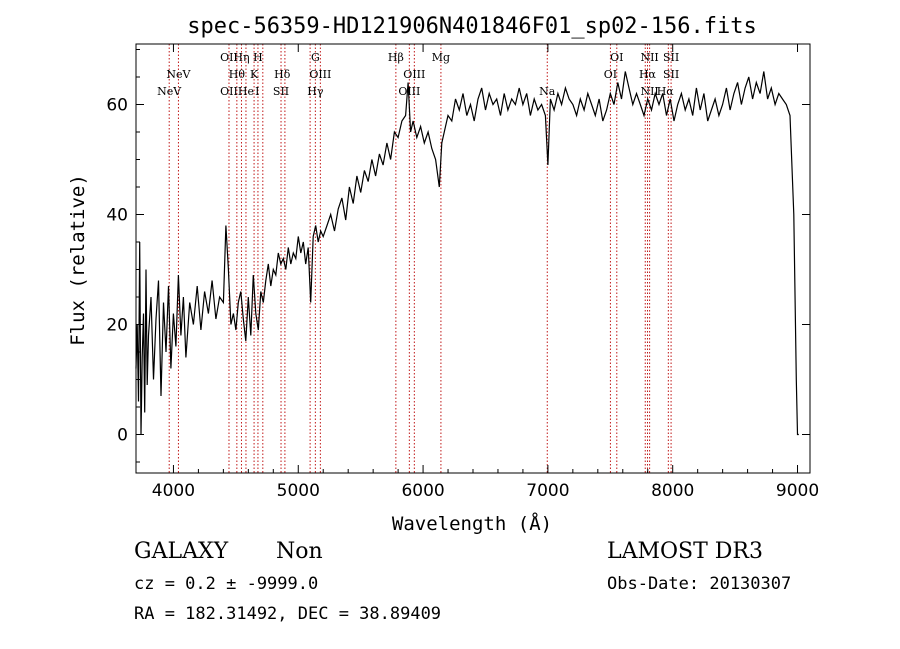 This screenshot has width=900, height=649. Describe the element at coordinates (78, 260) in the screenshot. I see `y-axis-label: Flux (relative)` at that location.